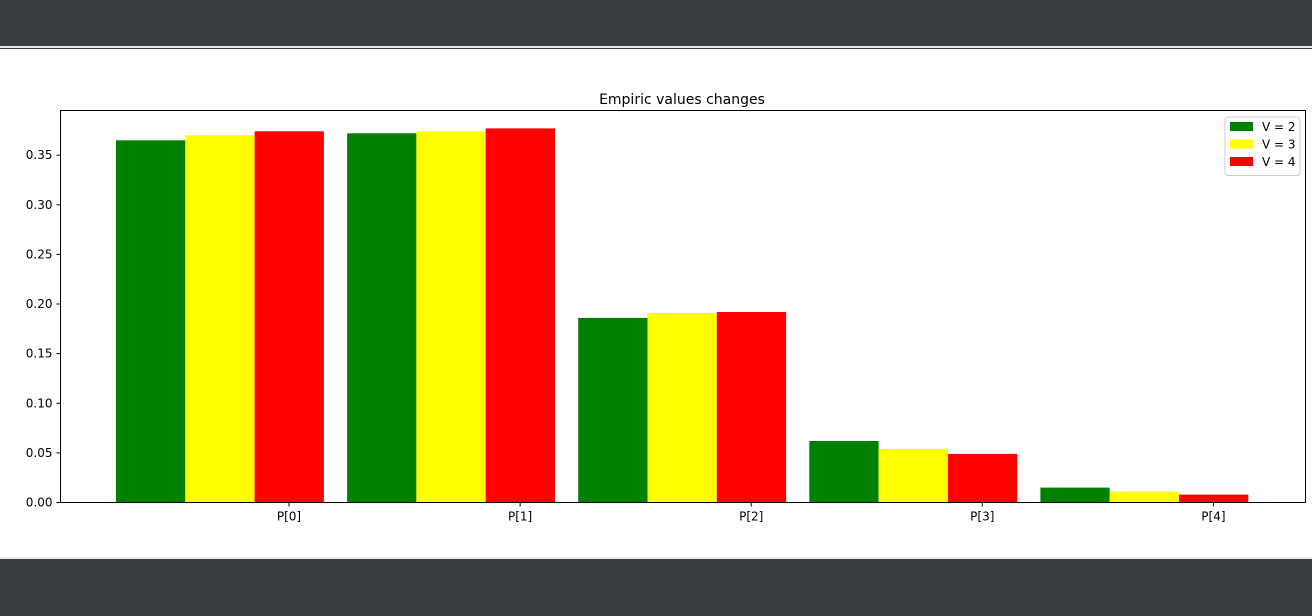 The width and height of the screenshot is (1312, 616). Describe the element at coordinates (289, 317) in the screenshot. I see `bar-P[0]-series-3` at that location.